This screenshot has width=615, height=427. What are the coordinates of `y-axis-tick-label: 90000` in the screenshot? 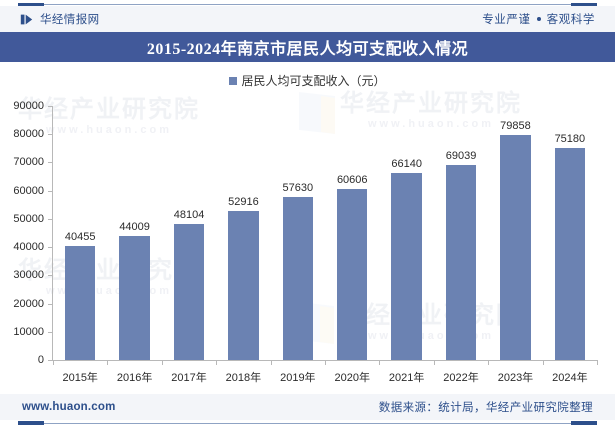 It's located at (28, 106).